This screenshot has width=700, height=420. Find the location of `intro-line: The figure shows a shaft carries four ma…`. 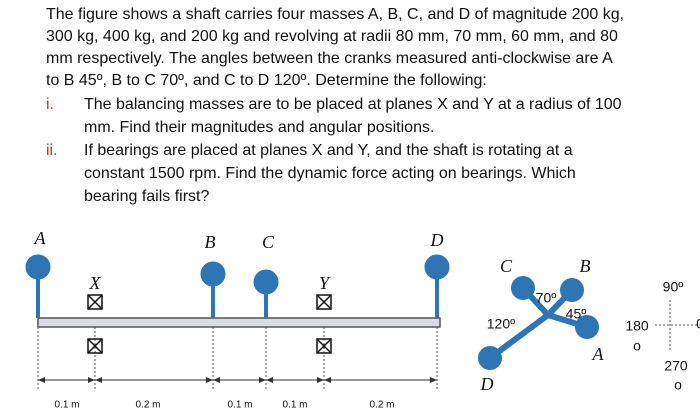

intro-line: The figure shows a shaft carries four ma… is located at coordinates (335, 14).